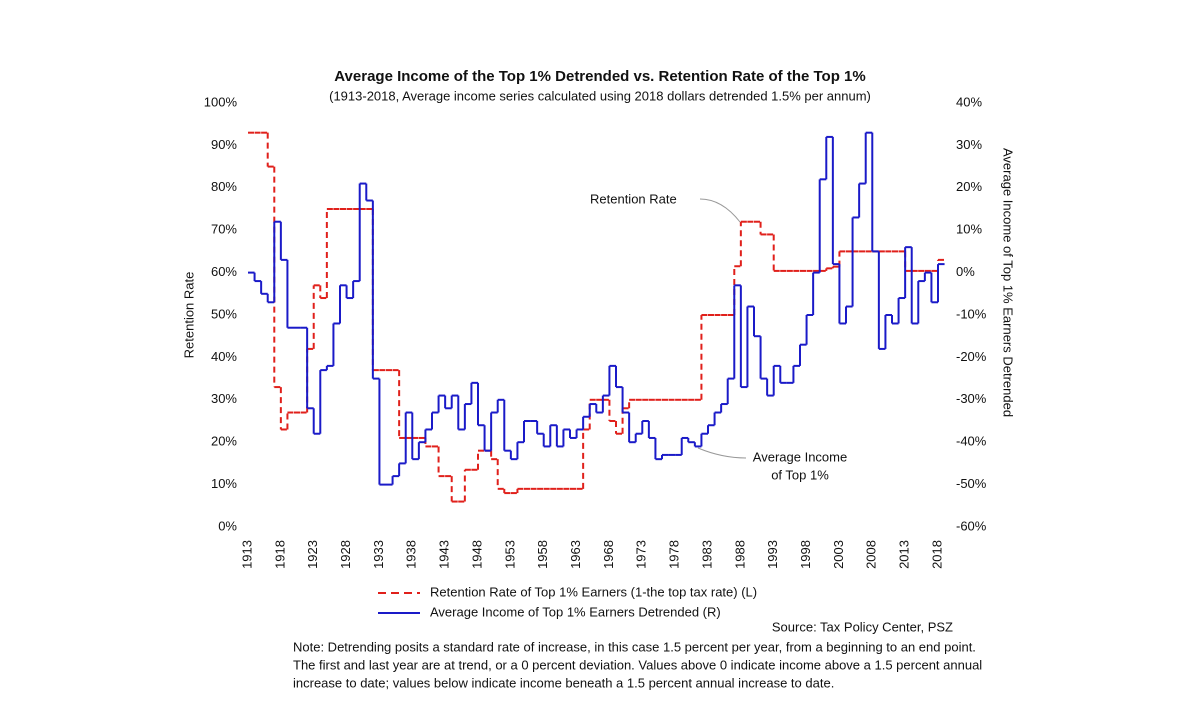 The width and height of the screenshot is (1200, 716). Describe the element at coordinates (965, 271) in the screenshot. I see `y2-tick-label: 0%` at that location.